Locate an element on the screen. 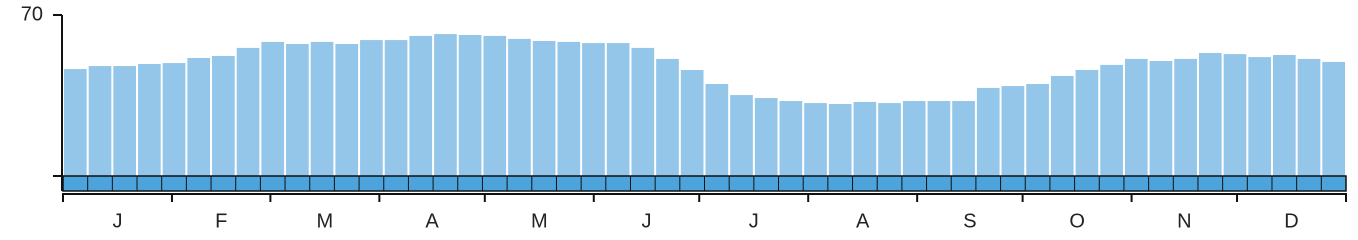 This screenshot has height=240, width=1358. month-label: O is located at coordinates (1077, 221).